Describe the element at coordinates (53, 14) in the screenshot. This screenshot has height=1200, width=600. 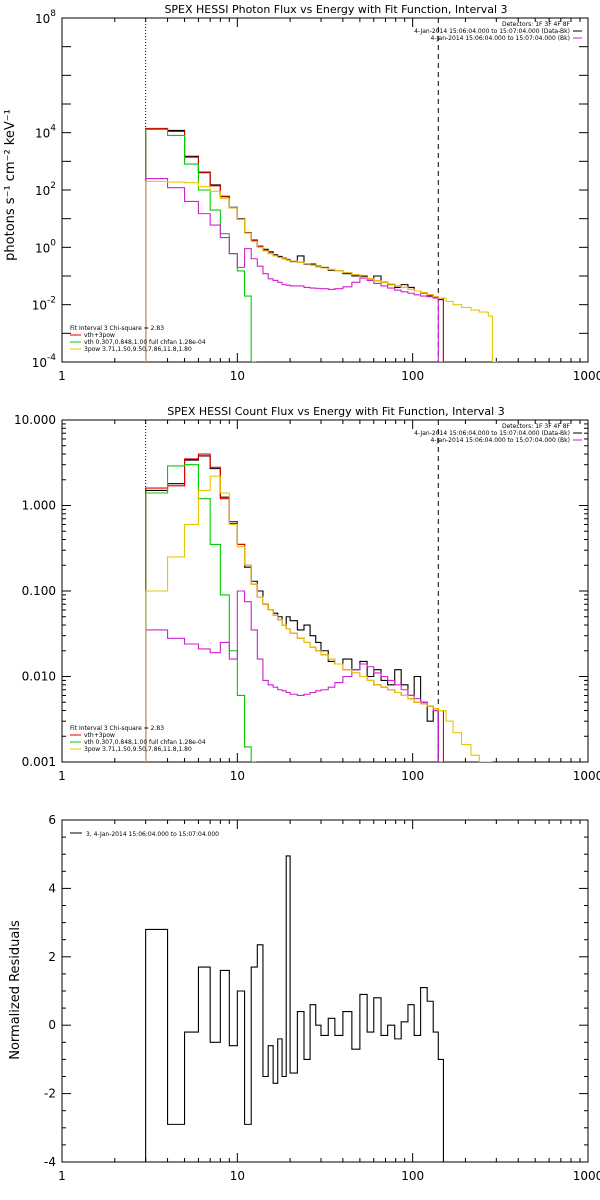
I see `y-tick-exponent: 8` at that location.